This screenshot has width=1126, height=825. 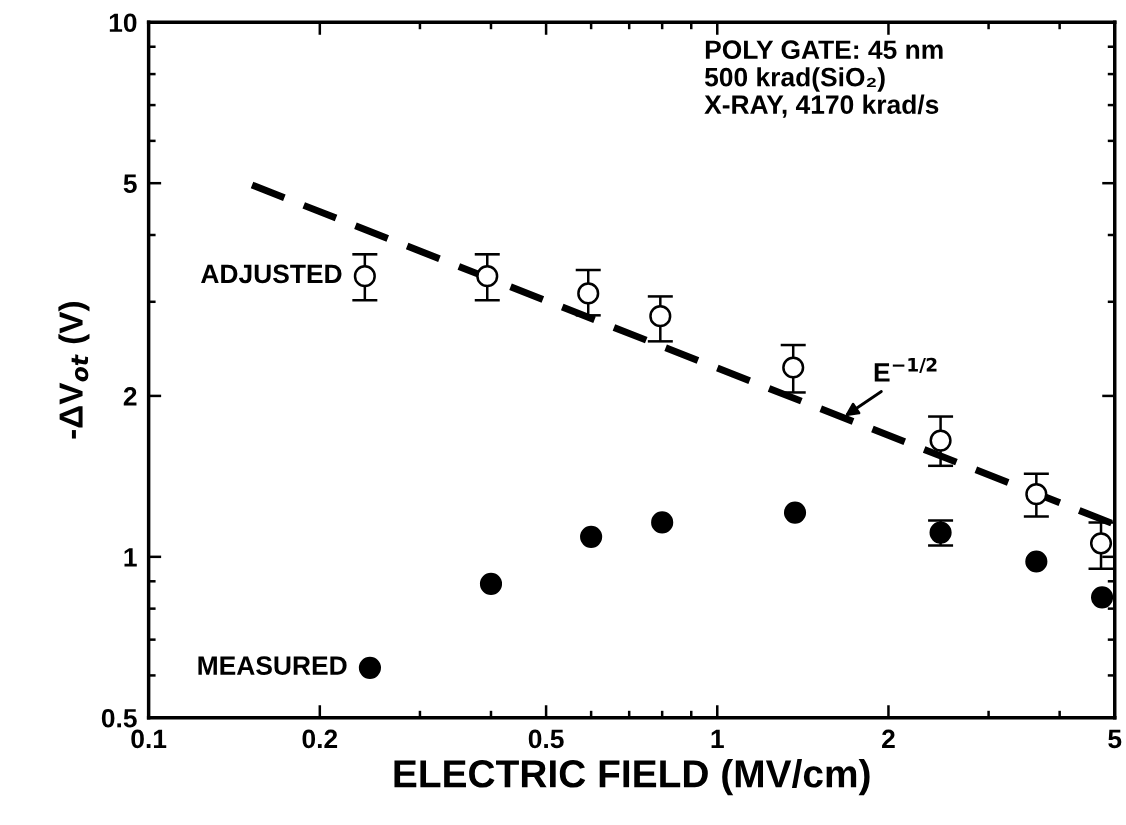 What do you see at coordinates (149, 739) in the screenshot?
I see `x-tick-label: 0.1` at bounding box center [149, 739].